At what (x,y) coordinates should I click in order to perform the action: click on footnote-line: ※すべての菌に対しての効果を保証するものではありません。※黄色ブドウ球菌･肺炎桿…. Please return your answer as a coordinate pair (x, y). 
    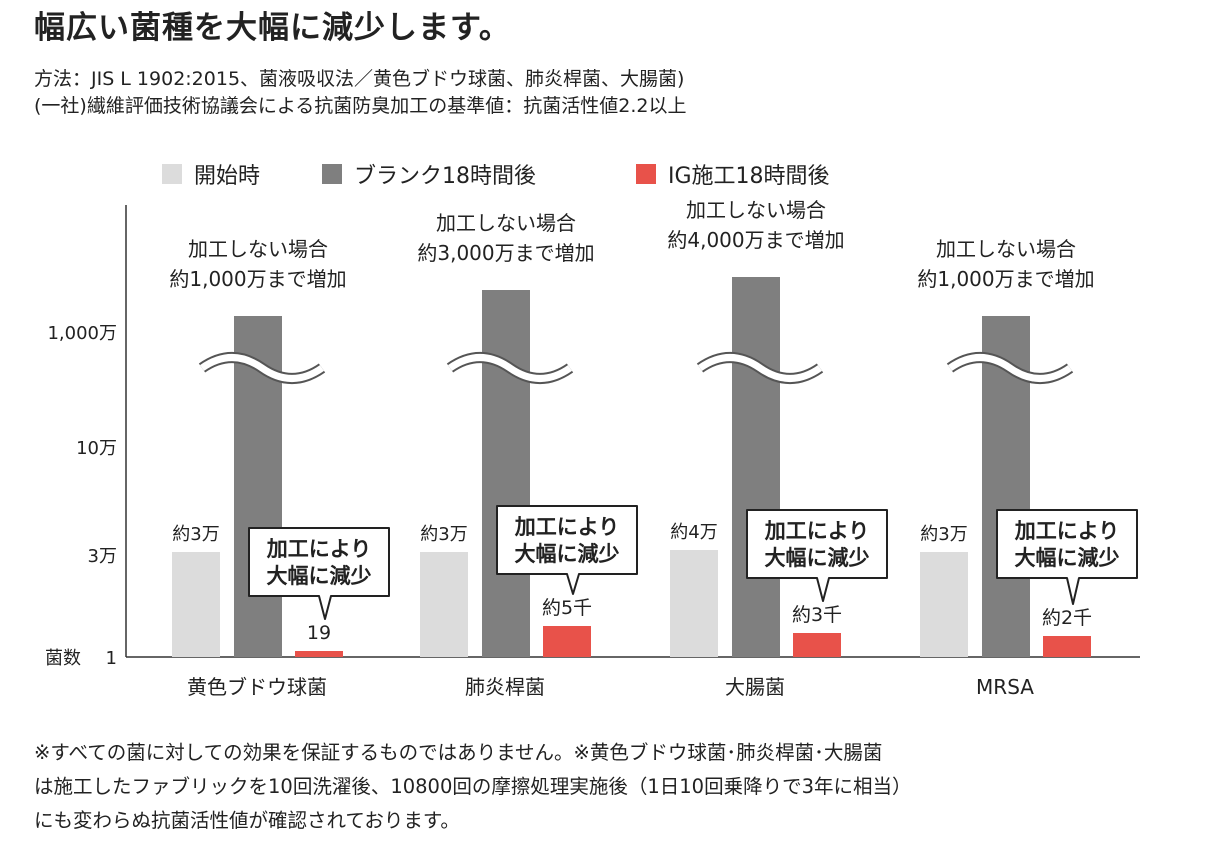
    Looking at the image, I should click on (458, 752).